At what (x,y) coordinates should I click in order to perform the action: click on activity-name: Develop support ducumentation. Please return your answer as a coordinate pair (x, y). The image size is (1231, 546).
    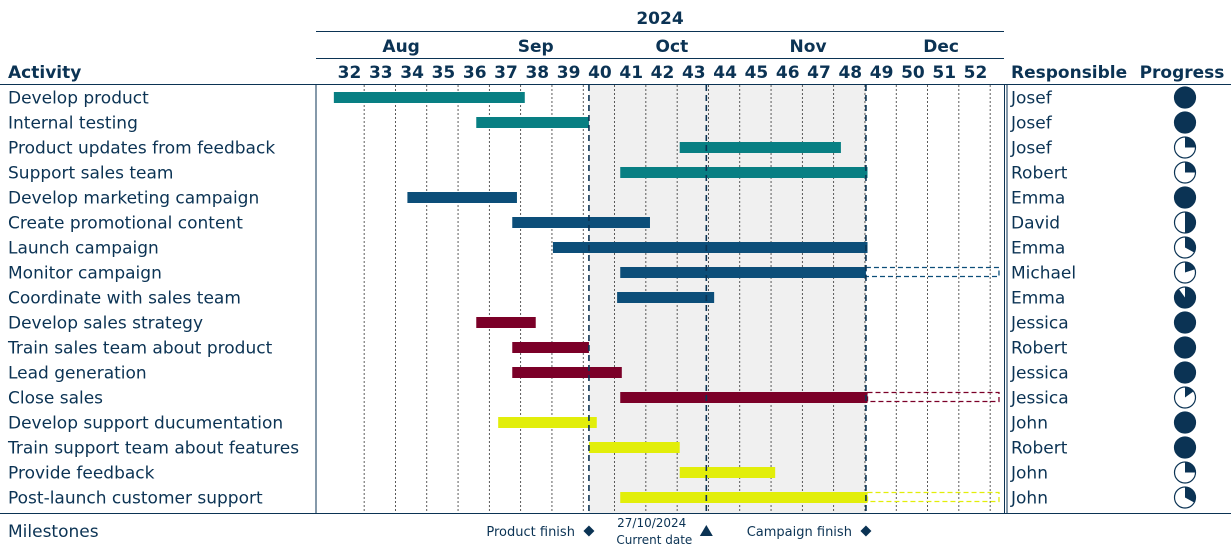
    Looking at the image, I should click on (145, 424).